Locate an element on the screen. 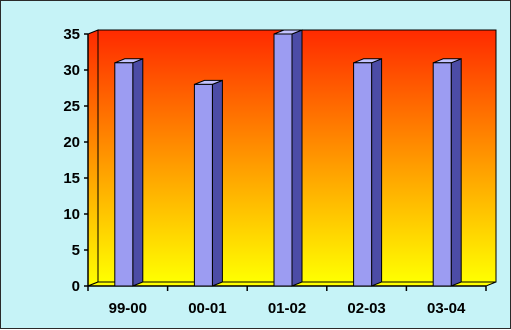 The height and width of the screenshot is (330, 511). x-tick-label: 02-03 is located at coordinates (366, 308).